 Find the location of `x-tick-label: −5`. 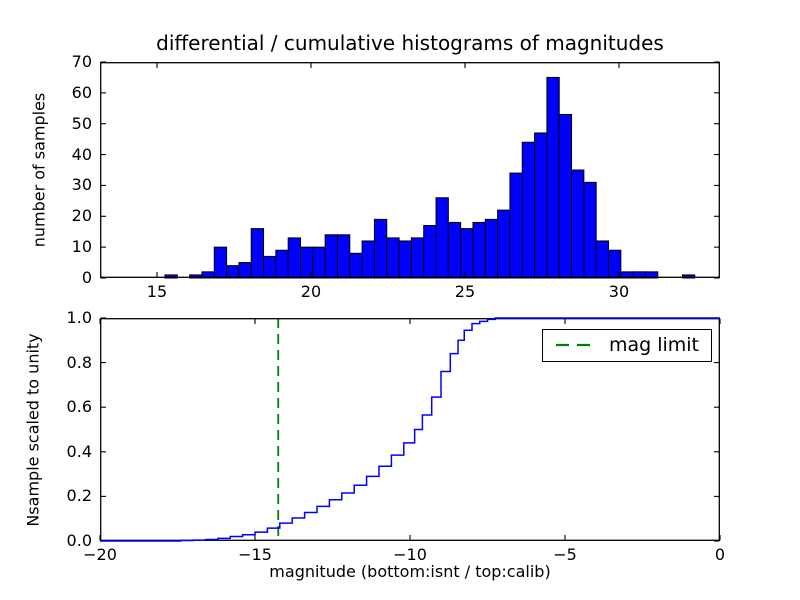

x-tick-label: −5 is located at coordinates (565, 554).